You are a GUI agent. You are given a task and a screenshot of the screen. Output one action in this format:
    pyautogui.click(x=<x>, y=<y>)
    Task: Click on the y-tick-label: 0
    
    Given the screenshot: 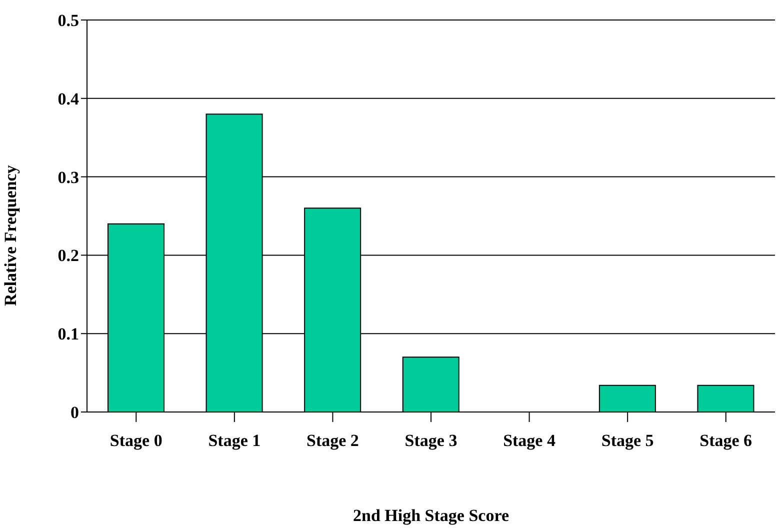 What is the action you would take?
    pyautogui.click(x=74, y=412)
    